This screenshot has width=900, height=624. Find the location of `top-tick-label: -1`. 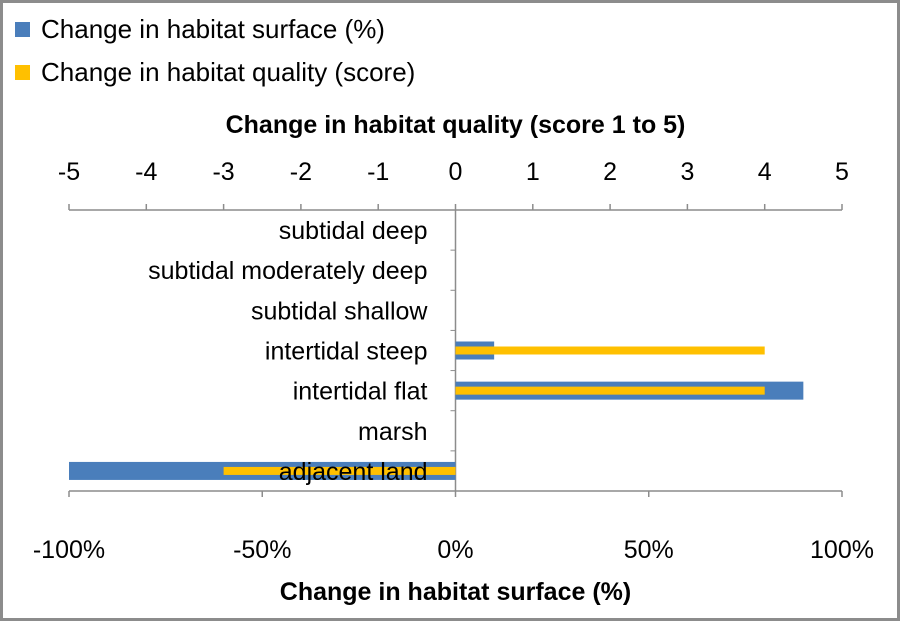

top-tick-label: -1 is located at coordinates (378, 172).